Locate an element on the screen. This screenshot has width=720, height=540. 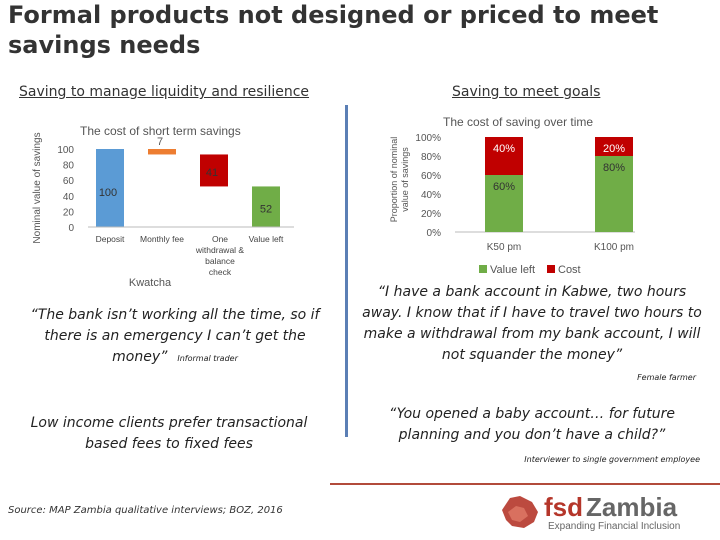
fsd-zambia-logo: fsd Zambia Expanding Financial Inclusion is located at coordinates (591, 512).